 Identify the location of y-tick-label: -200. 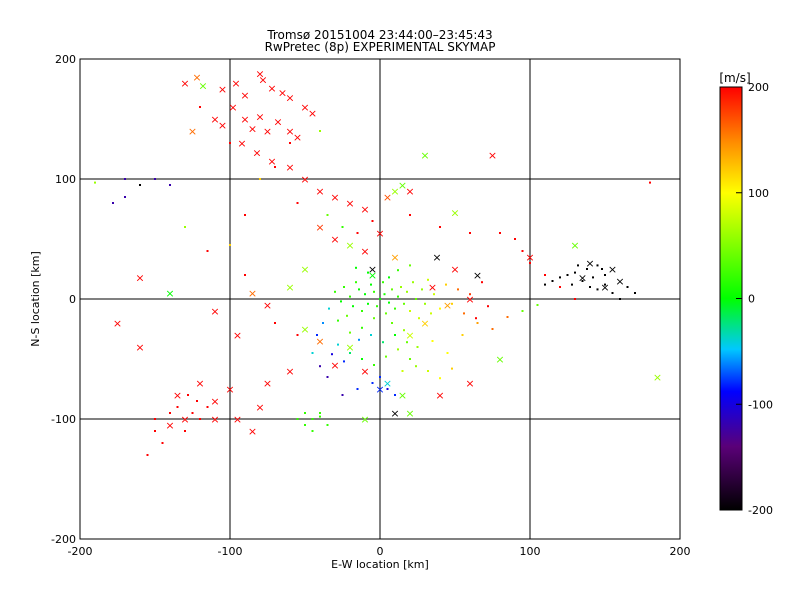
(63, 539).